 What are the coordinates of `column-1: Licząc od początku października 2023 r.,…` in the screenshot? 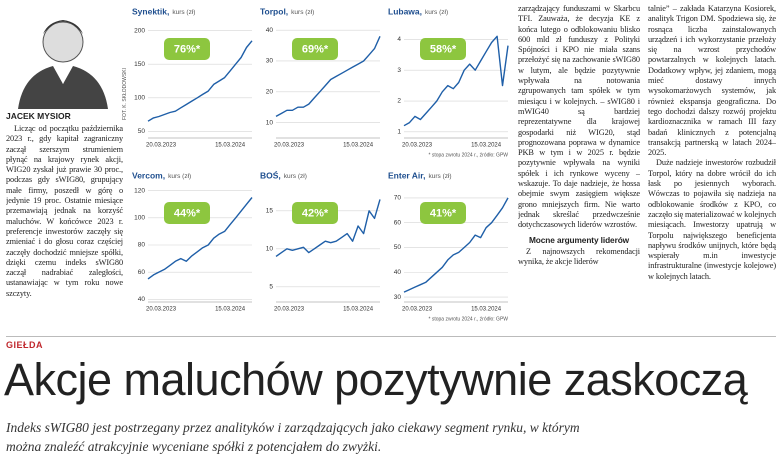 It's located at (64, 227).